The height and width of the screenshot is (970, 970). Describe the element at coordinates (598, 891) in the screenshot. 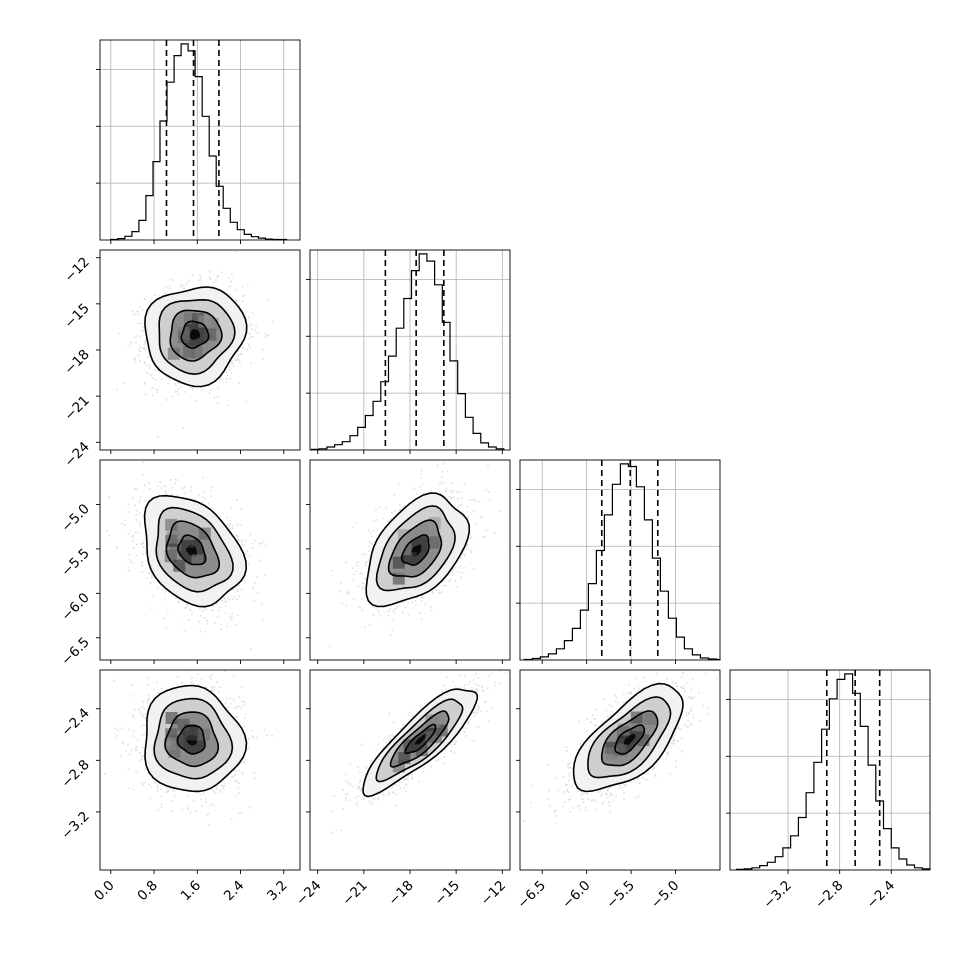

I see `x-ticks-col-2-row-3: −6.5 −6.0 −5.5 −5.0` at that location.